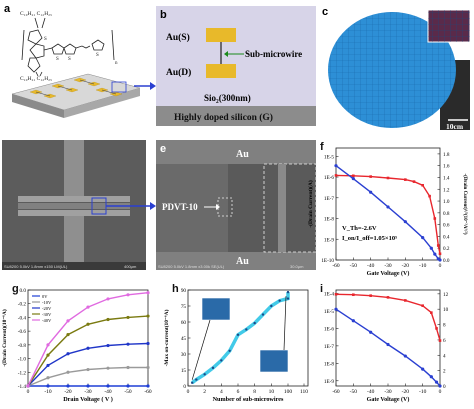 This screenshot has width=474, height=409. I want to click on sem-d-scale: 400μm, so click(130, 266).